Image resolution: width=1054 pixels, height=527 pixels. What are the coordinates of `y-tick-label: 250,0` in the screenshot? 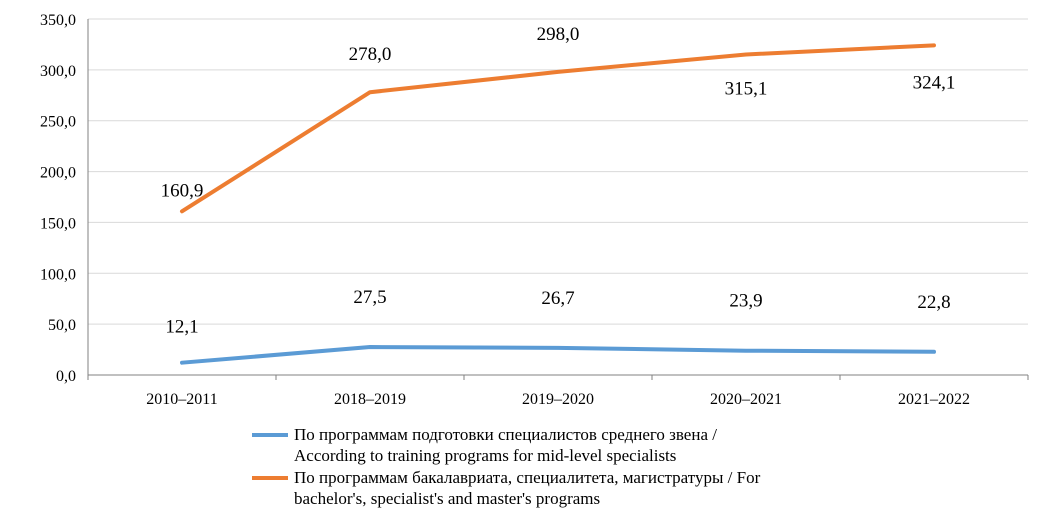 It's located at (58, 122).